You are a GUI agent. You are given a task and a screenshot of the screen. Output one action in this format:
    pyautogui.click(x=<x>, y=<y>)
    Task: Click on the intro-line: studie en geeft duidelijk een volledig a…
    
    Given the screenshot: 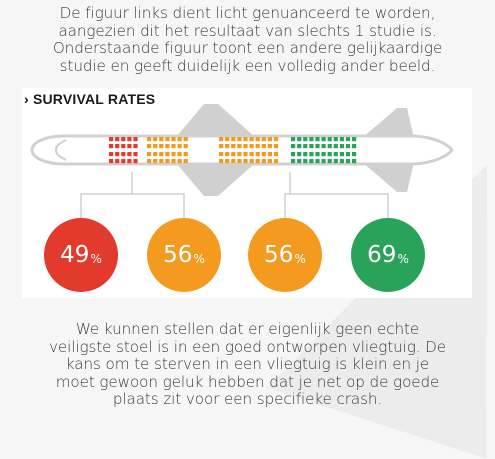 What is the action you would take?
    pyautogui.click(x=247, y=65)
    